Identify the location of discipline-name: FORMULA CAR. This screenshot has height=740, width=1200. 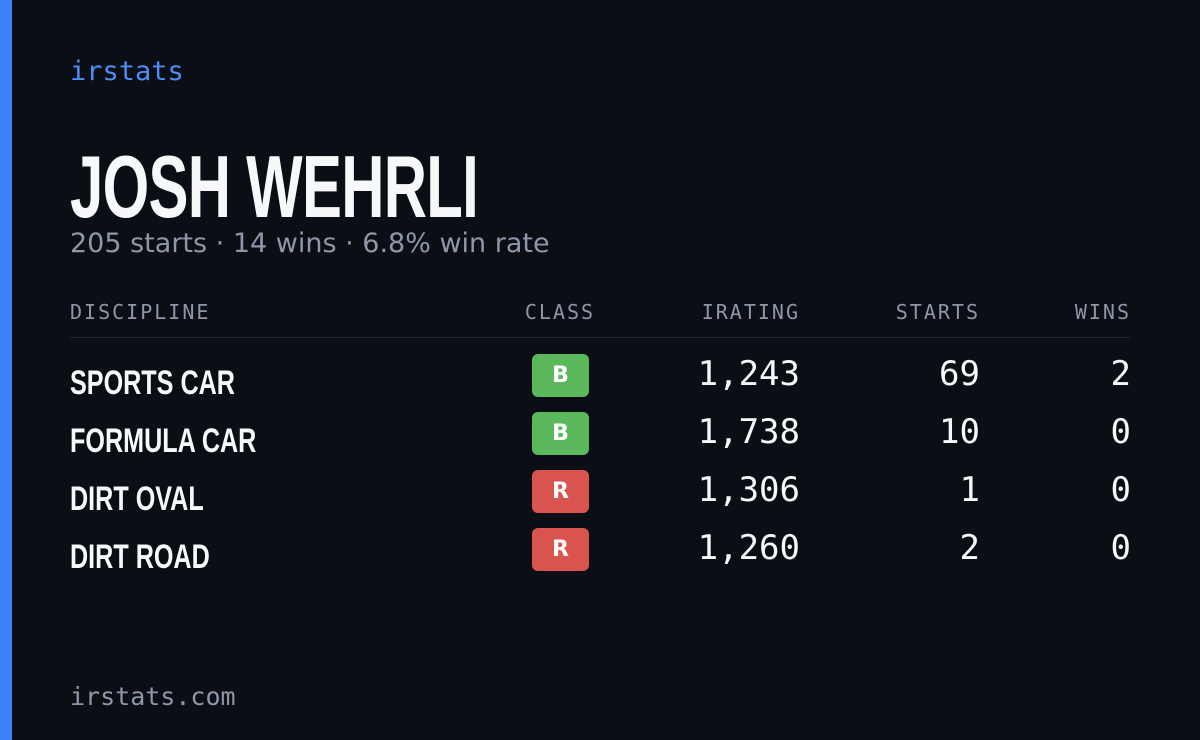
(163, 441).